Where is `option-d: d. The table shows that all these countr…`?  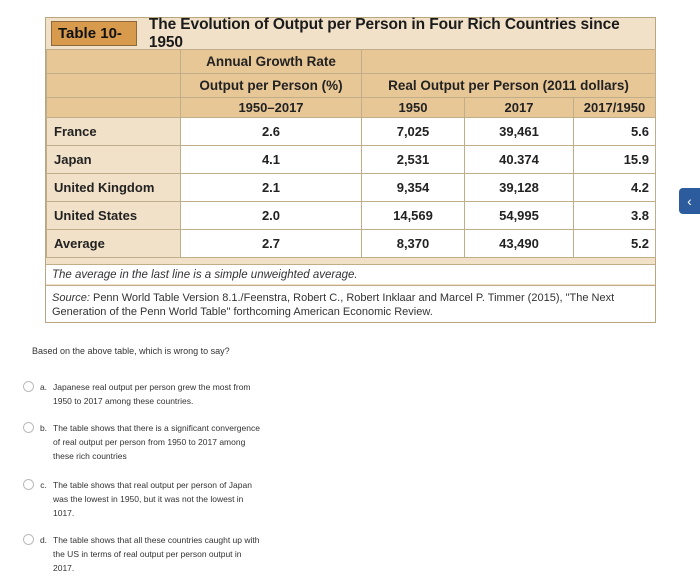
option-d: d. The table shows that all these countr… is located at coordinates (143, 554).